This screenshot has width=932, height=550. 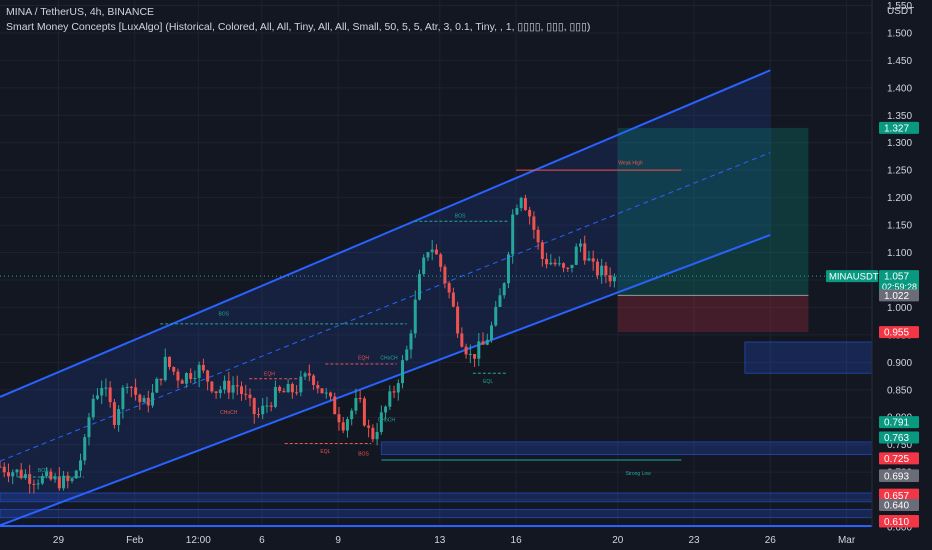 What do you see at coordinates (694, 540) in the screenshot?
I see `x-tick-label: 23` at bounding box center [694, 540].